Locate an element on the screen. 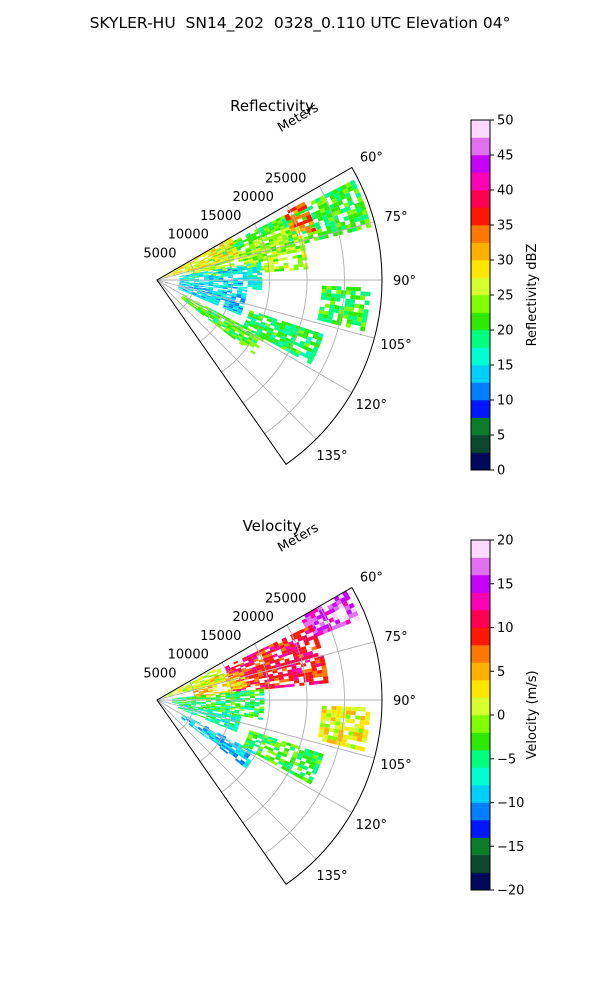  colorbar-swatch is located at coordinates (480, 724).